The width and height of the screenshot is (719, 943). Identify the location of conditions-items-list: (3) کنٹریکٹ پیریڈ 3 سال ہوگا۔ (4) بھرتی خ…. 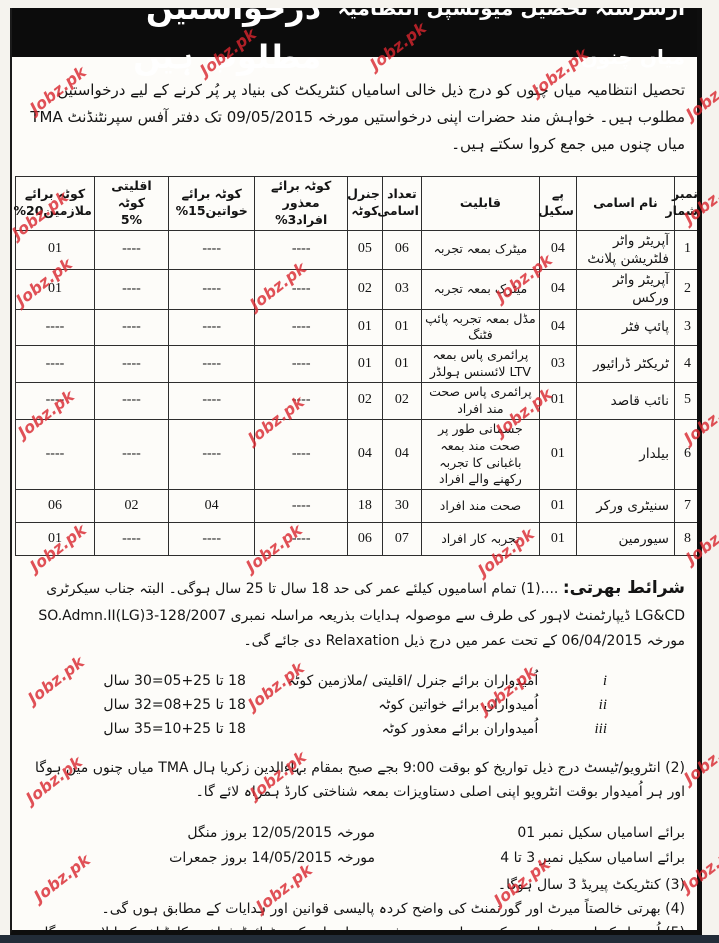
(354, 903).